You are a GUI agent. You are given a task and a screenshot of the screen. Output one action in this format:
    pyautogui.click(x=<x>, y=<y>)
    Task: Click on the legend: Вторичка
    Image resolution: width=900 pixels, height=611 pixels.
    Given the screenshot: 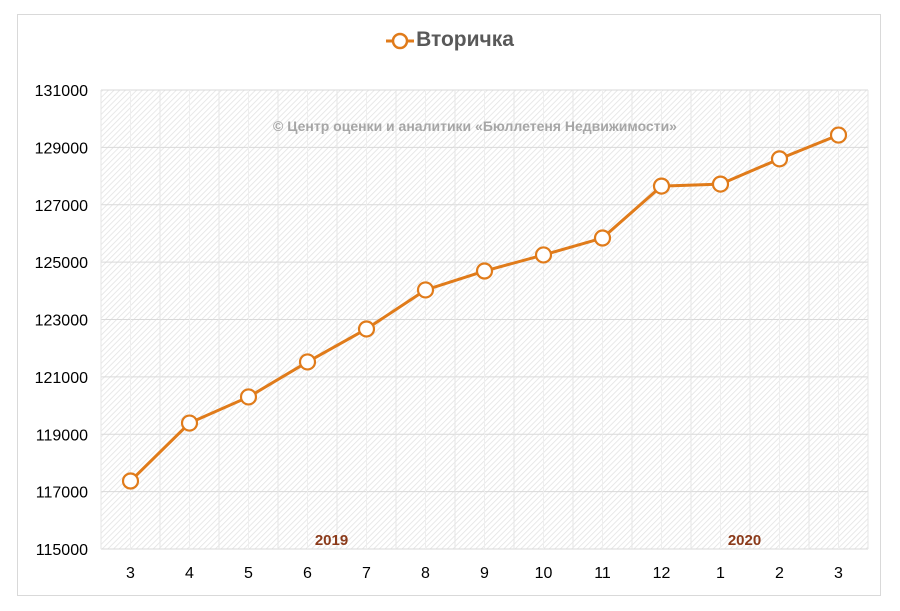 What is the action you would take?
    pyautogui.click(x=450, y=40)
    